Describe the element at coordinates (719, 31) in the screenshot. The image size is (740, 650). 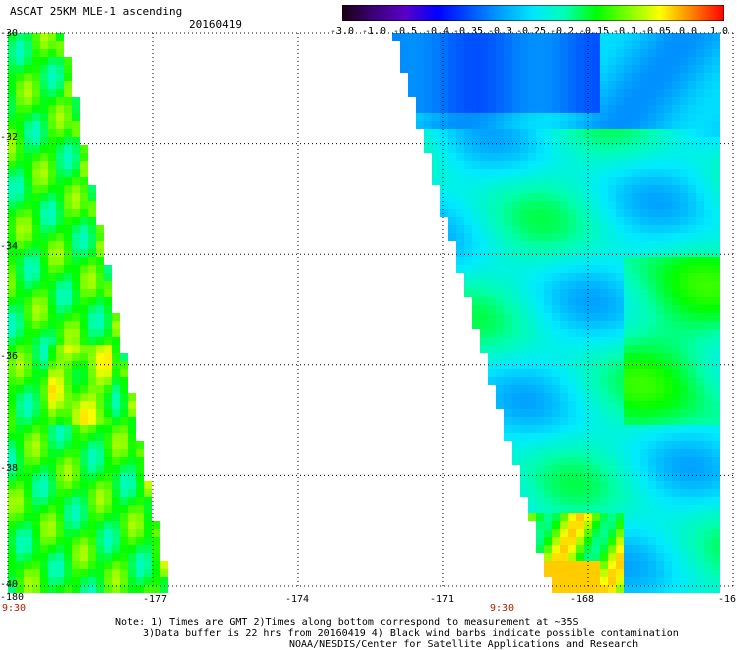
I see `colorbar-label: 1.0` at that location.